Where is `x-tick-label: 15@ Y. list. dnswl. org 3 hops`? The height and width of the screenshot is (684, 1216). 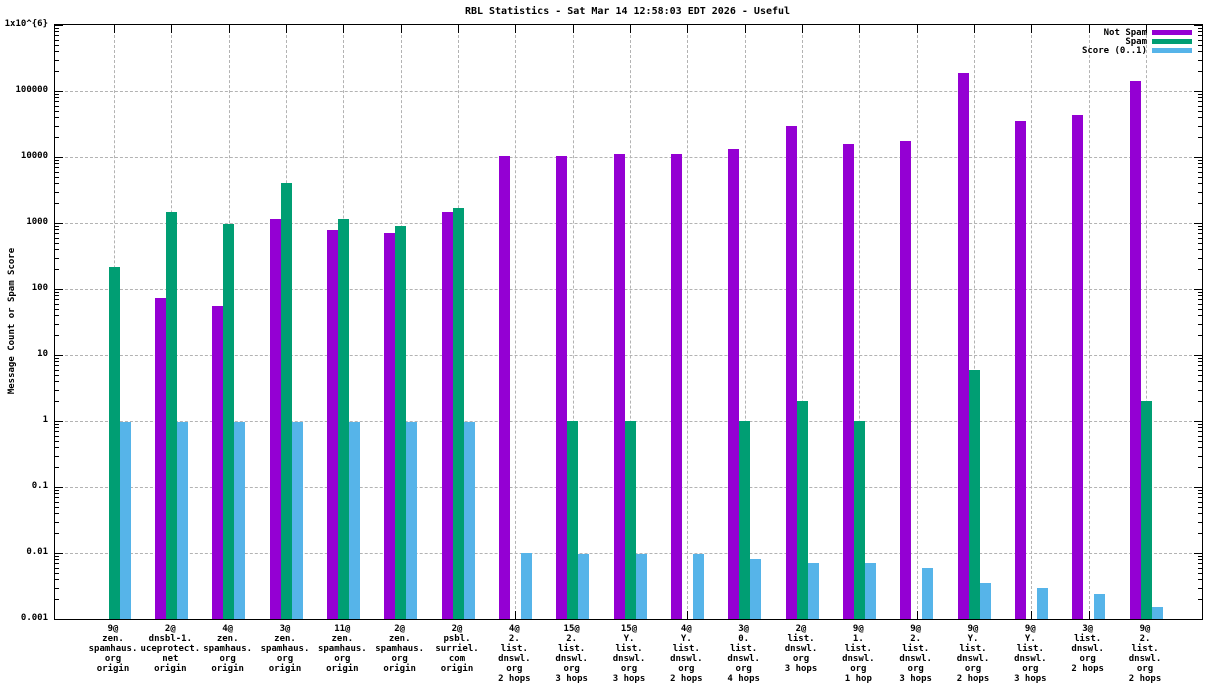 x-tick-label: 15@ Y. list. dnswl. org 3 hops is located at coordinates (629, 654).